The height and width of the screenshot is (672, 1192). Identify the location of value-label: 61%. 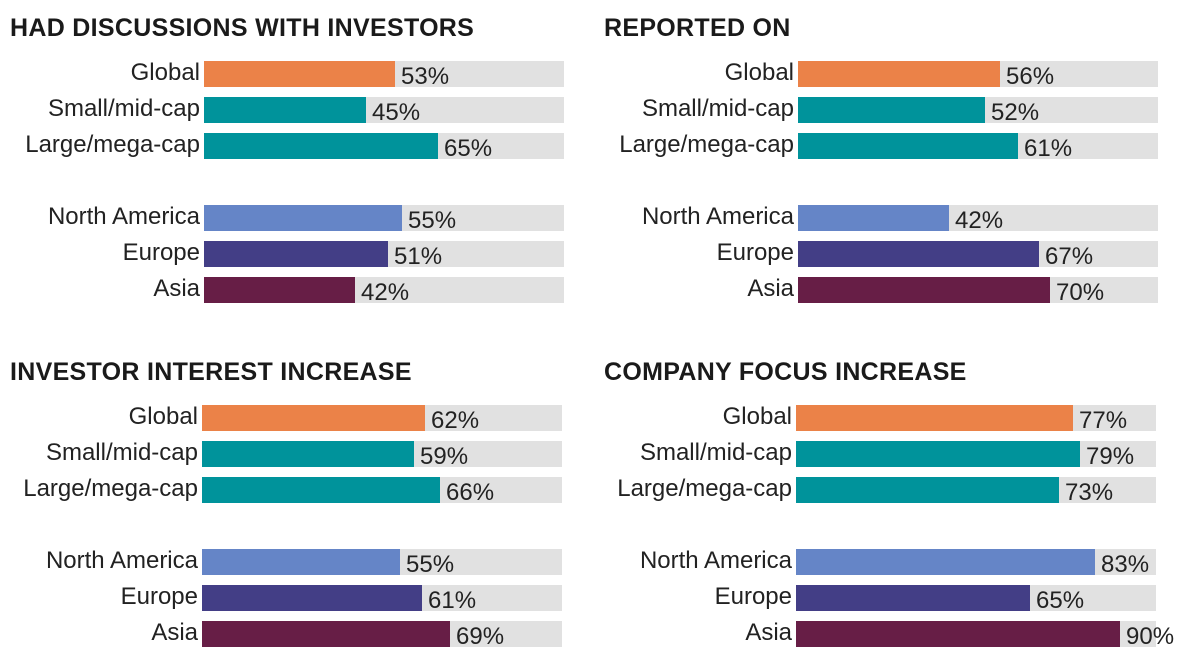
(452, 600).